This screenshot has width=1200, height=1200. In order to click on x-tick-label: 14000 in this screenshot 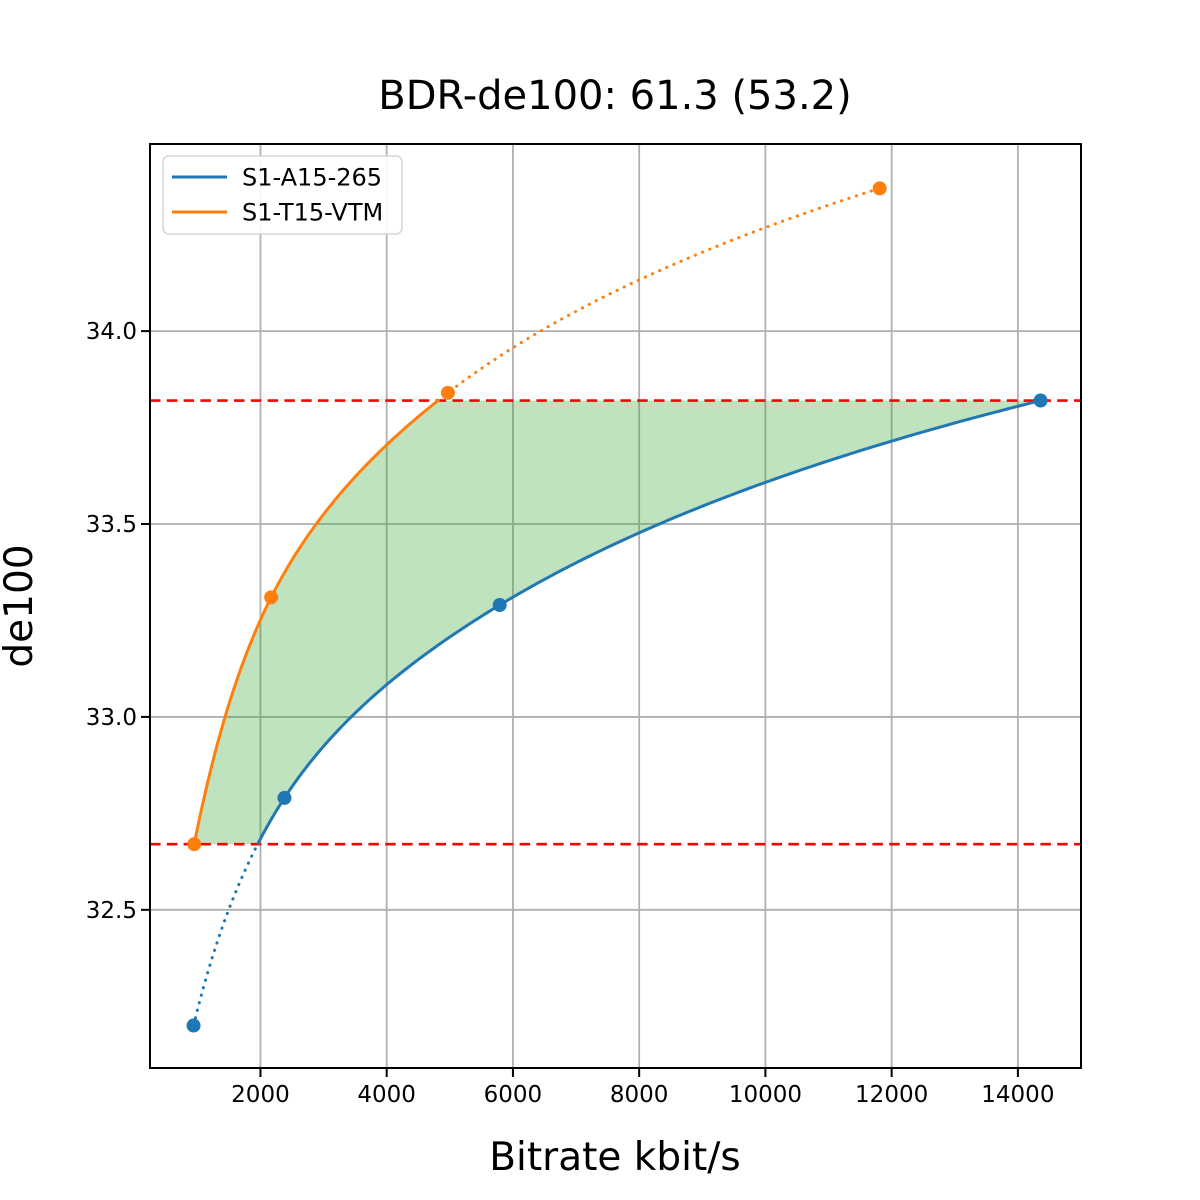, I will do `click(1017, 1095)`.